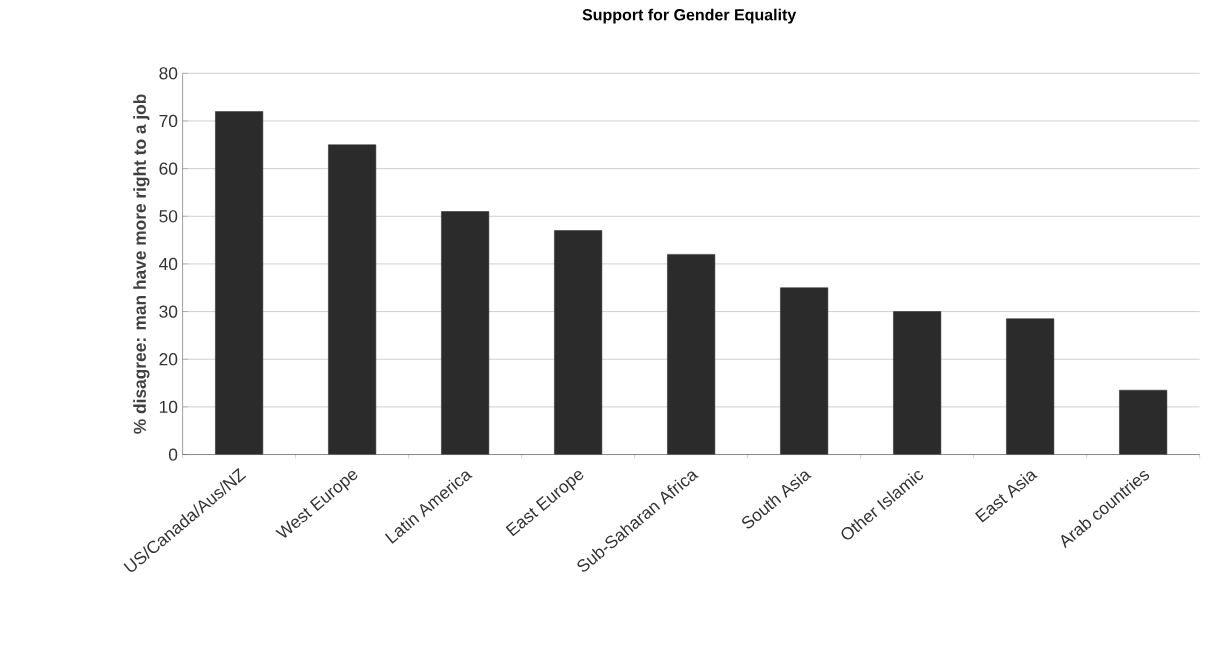 The height and width of the screenshot is (652, 1221). Describe the element at coordinates (141, 264) in the screenshot. I see `y-axis-title: % disagree: man have more right to a job` at that location.